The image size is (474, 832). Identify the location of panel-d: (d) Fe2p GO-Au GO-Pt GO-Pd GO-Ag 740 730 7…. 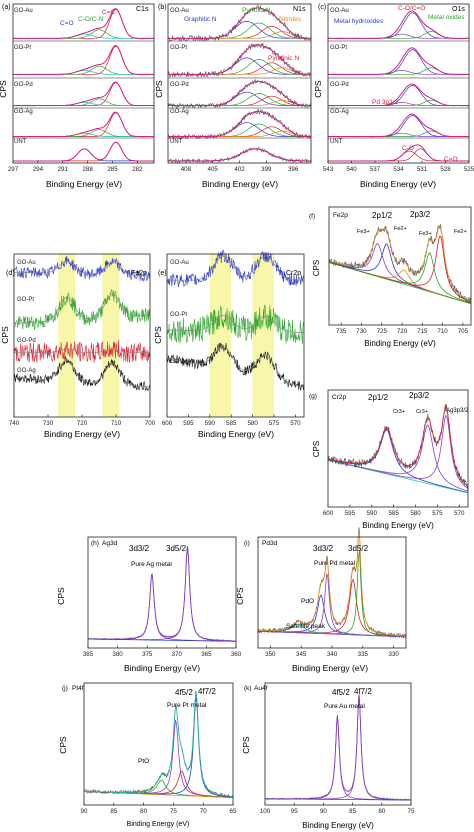
(78, 346).